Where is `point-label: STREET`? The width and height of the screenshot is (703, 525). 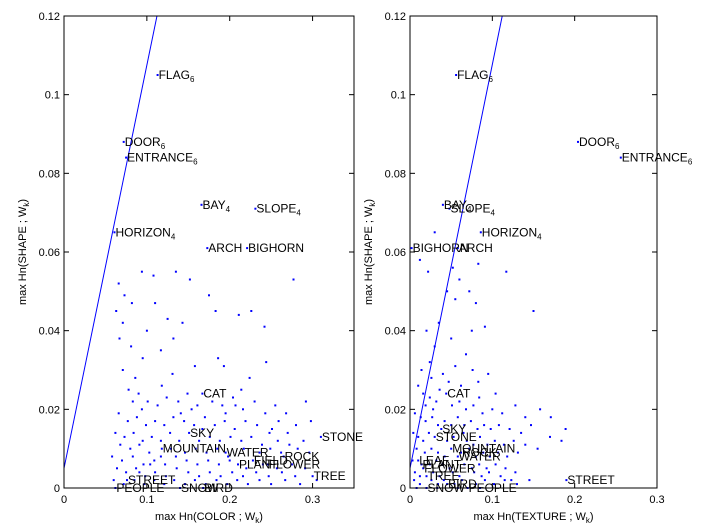 point-label: STREET is located at coordinates (591, 480).